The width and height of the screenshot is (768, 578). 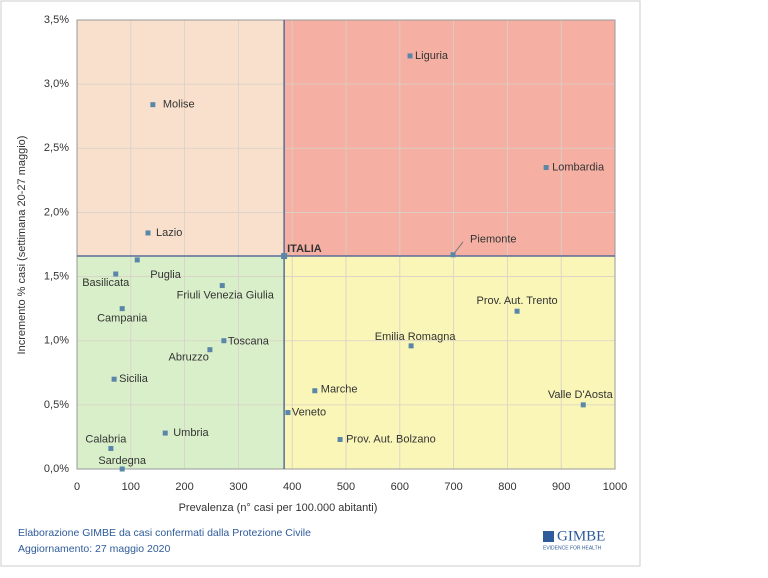 I want to click on point-label: Prov. Aut. Bolzano, so click(x=391, y=439).